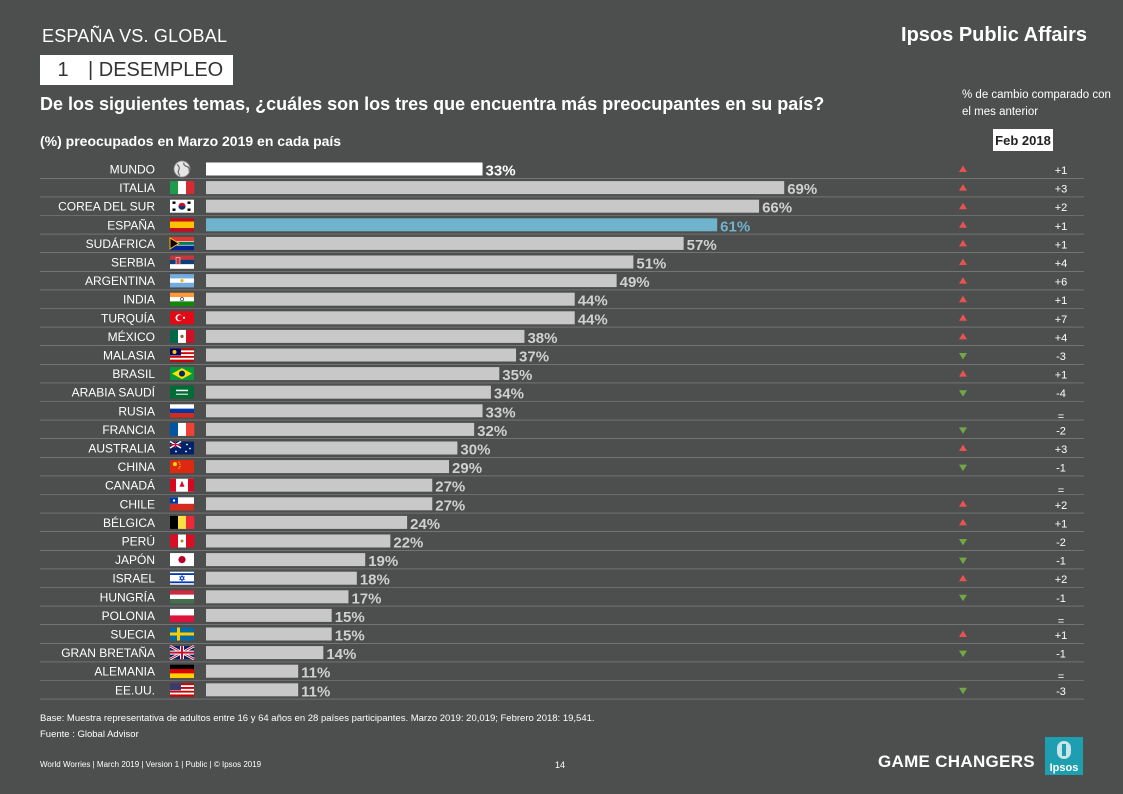 This screenshot has width=1123, height=794. Describe the element at coordinates (1061, 450) in the screenshot. I see `change-label-australia: +3` at that location.